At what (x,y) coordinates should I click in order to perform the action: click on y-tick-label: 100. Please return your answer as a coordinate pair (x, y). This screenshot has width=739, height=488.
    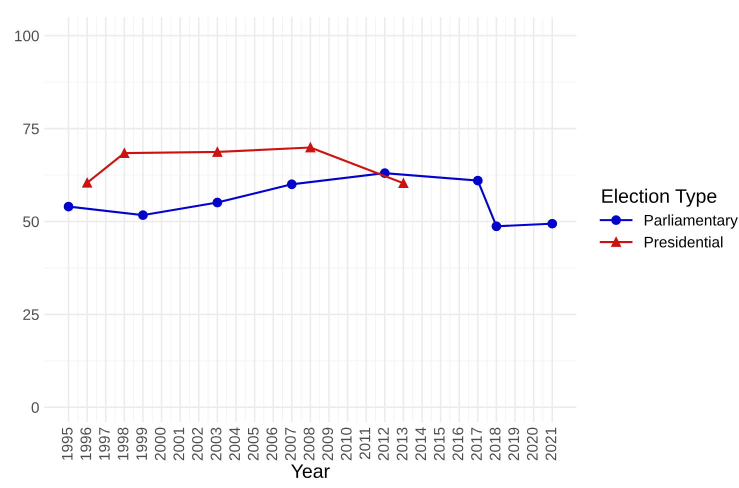
    Looking at the image, I should click on (27, 36).